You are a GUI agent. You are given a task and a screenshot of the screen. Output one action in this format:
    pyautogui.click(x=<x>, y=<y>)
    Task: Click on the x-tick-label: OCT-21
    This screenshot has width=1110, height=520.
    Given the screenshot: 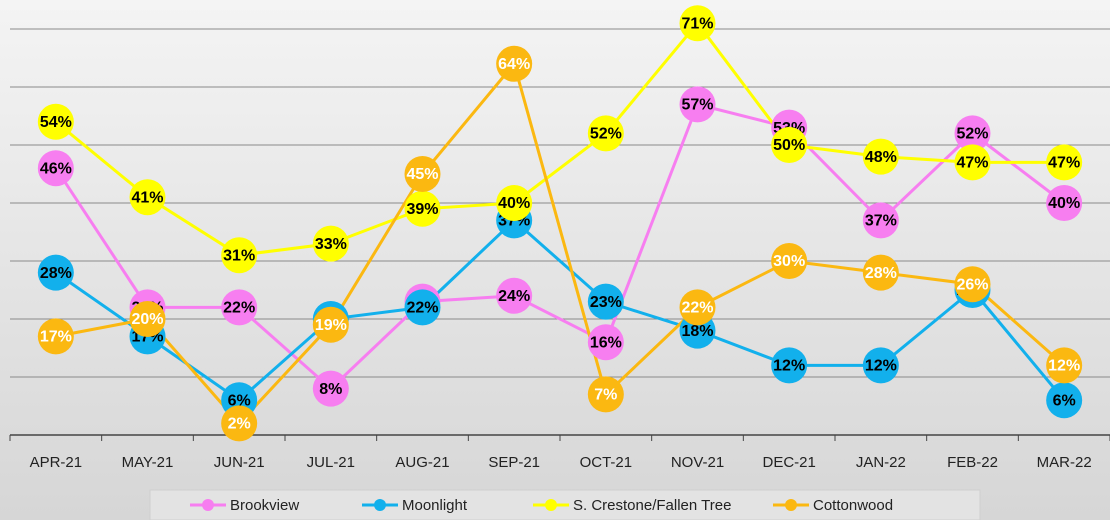 What is the action you would take?
    pyautogui.click(x=606, y=462)
    